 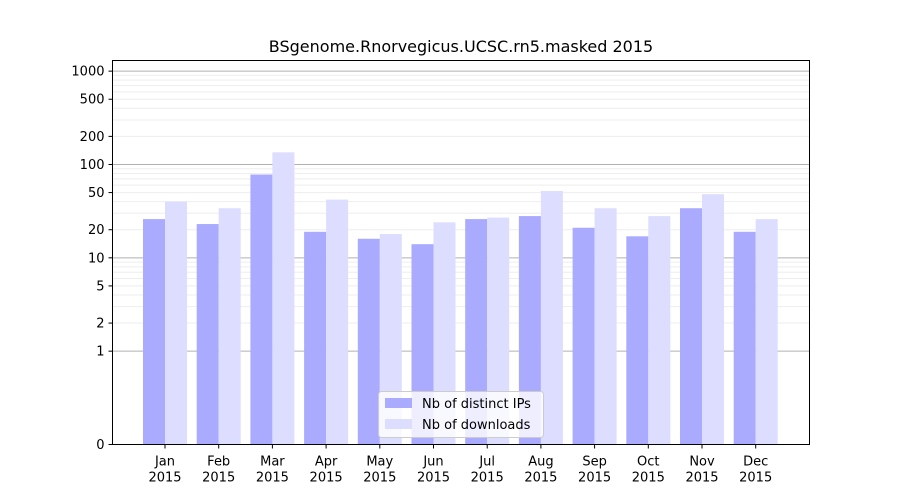 I want to click on y-tick-label: 50, so click(x=96, y=193).